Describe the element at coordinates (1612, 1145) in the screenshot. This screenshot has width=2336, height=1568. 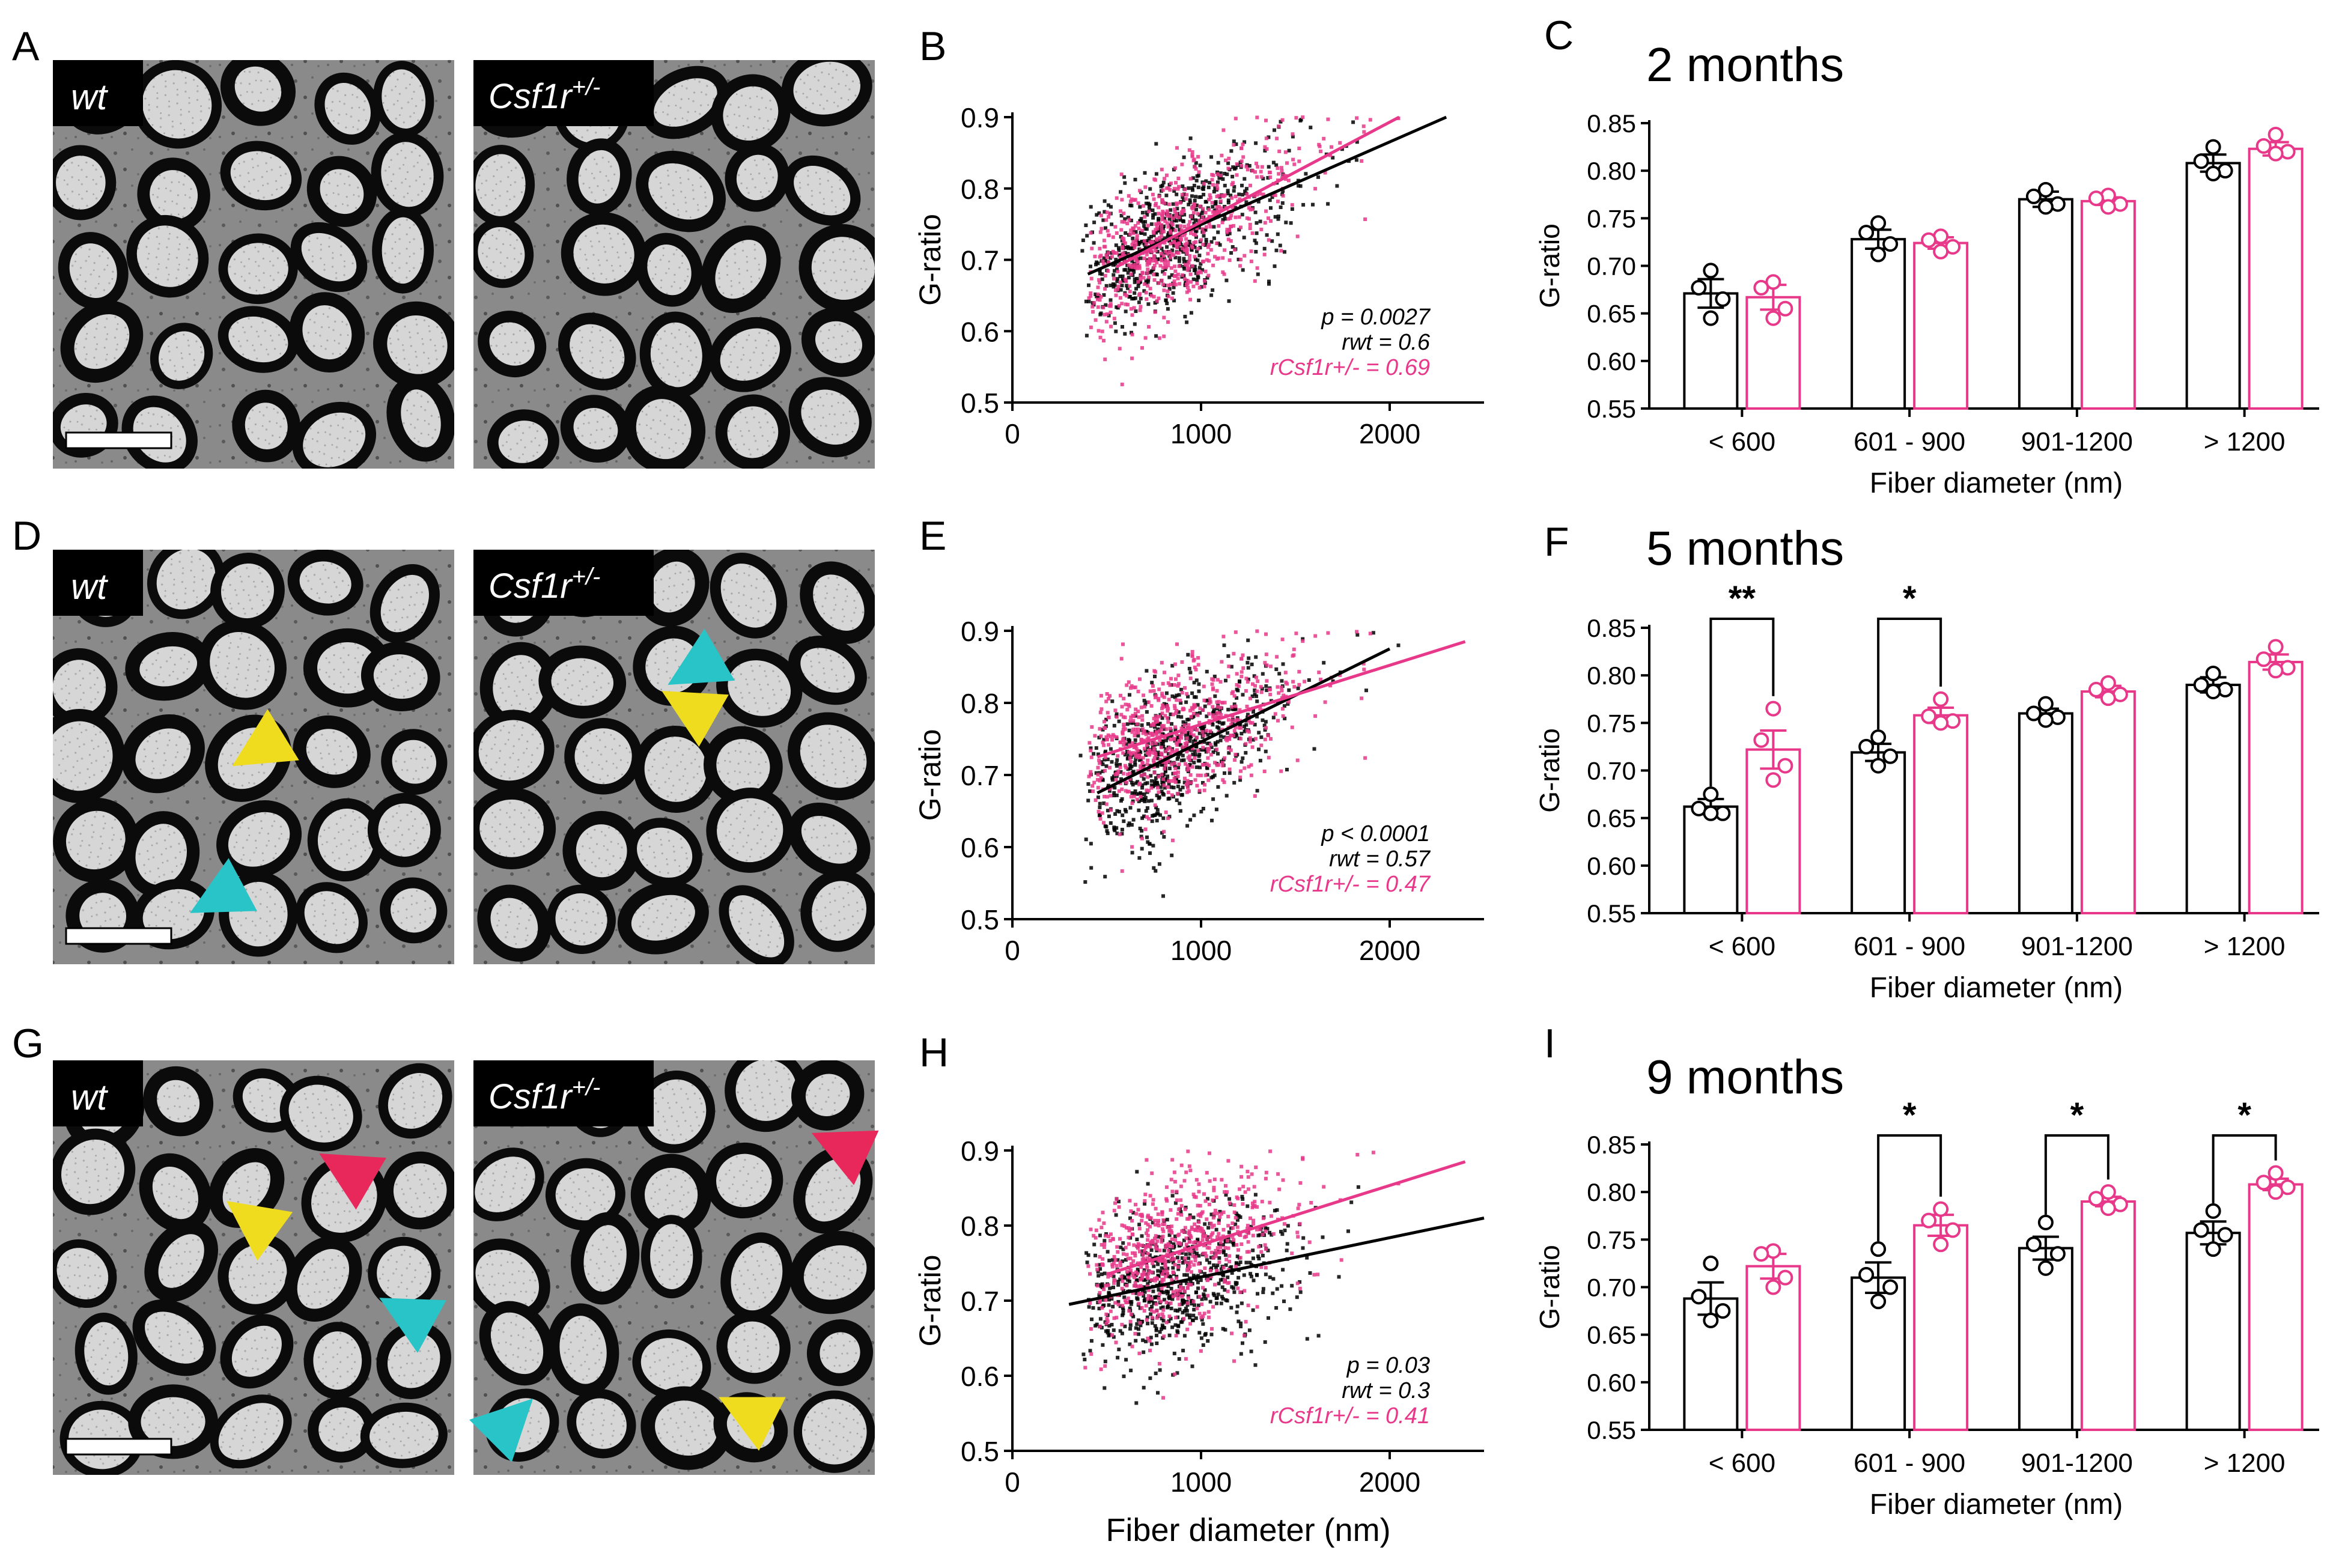
I see `y-tick-label: 0.85` at that location.